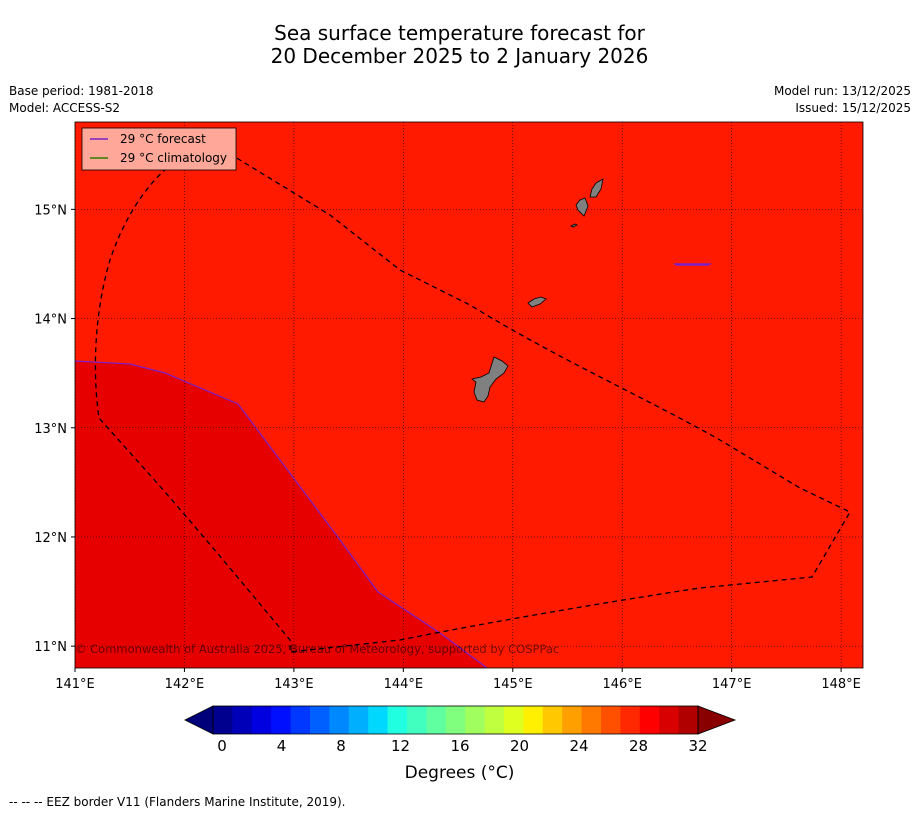  Describe the element at coordinates (50, 429) in the screenshot. I see `y-tick-label: 13°N` at that location.